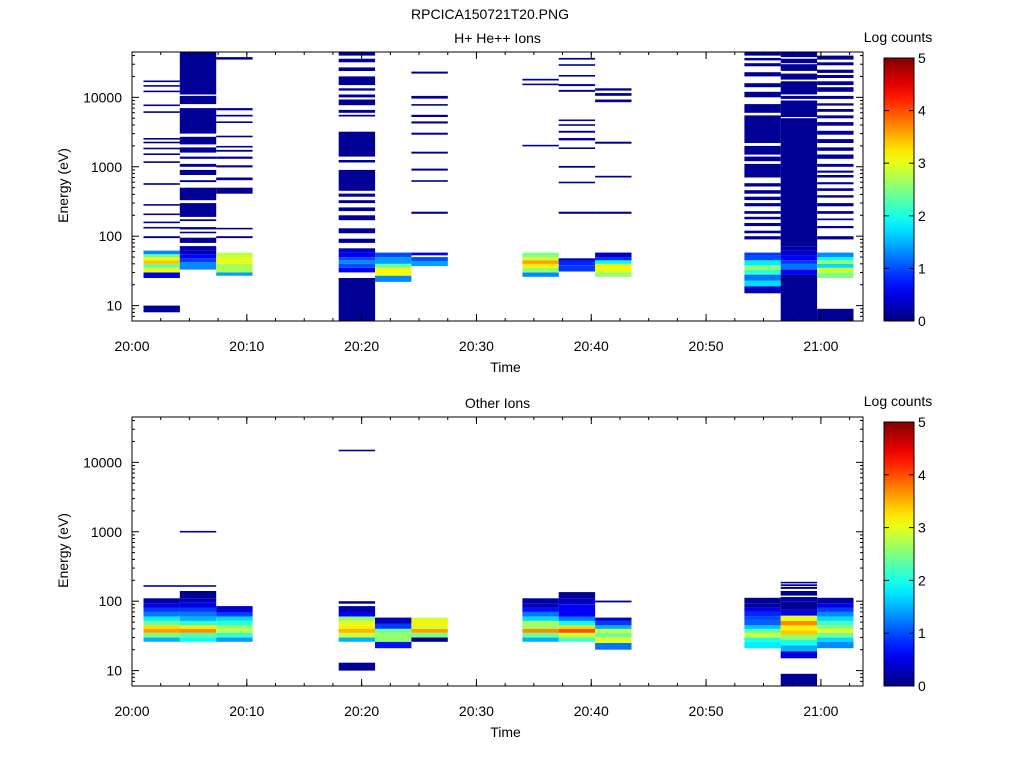 This screenshot has height=768, width=1024. What do you see at coordinates (898, 179) in the screenshot?
I see `colorbar: Log counts 0 1 2 3 4 5` at bounding box center [898, 179].